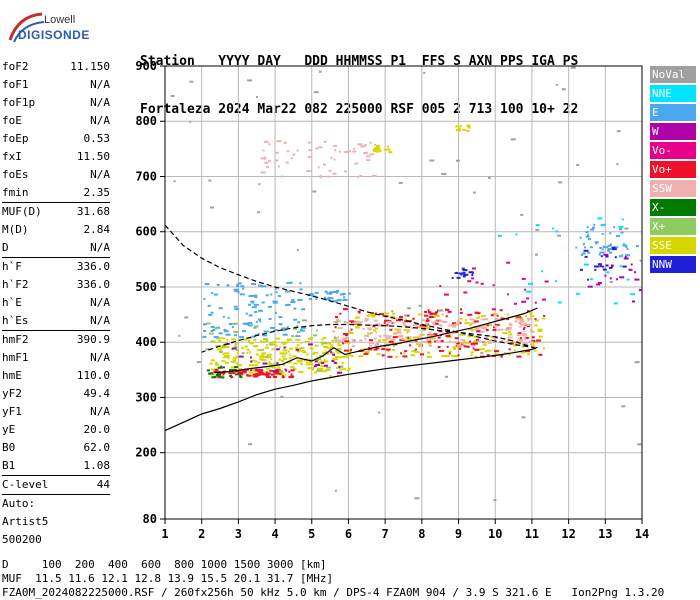 The height and width of the screenshot is (600, 700). Describe the element at coordinates (22, 211) in the screenshot. I see `param-key: MUF(D)` at that location.